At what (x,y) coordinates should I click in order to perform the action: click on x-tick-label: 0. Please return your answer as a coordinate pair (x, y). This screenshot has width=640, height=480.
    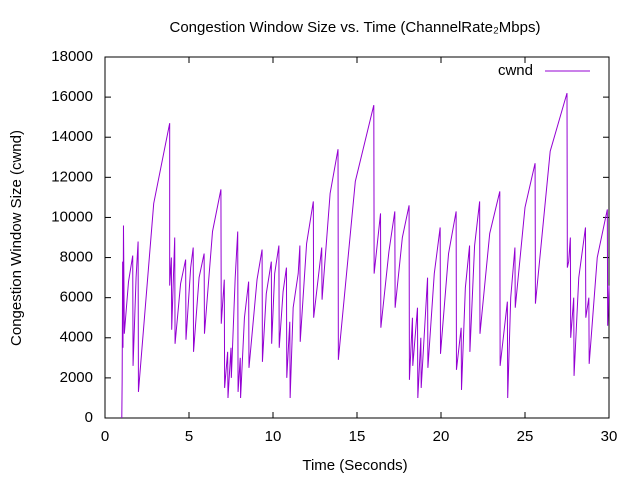
    Looking at the image, I should click on (105, 436).